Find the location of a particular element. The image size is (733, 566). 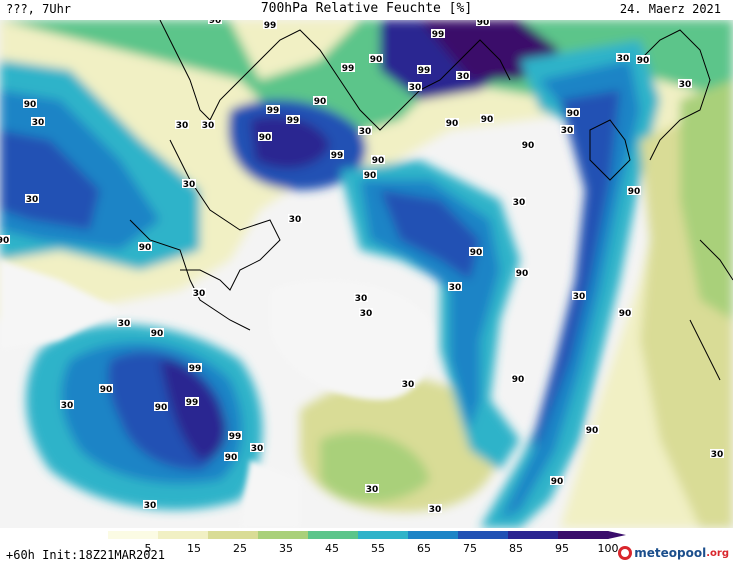

meteopool-logo: meteopool .org is located at coordinates (673, 553).